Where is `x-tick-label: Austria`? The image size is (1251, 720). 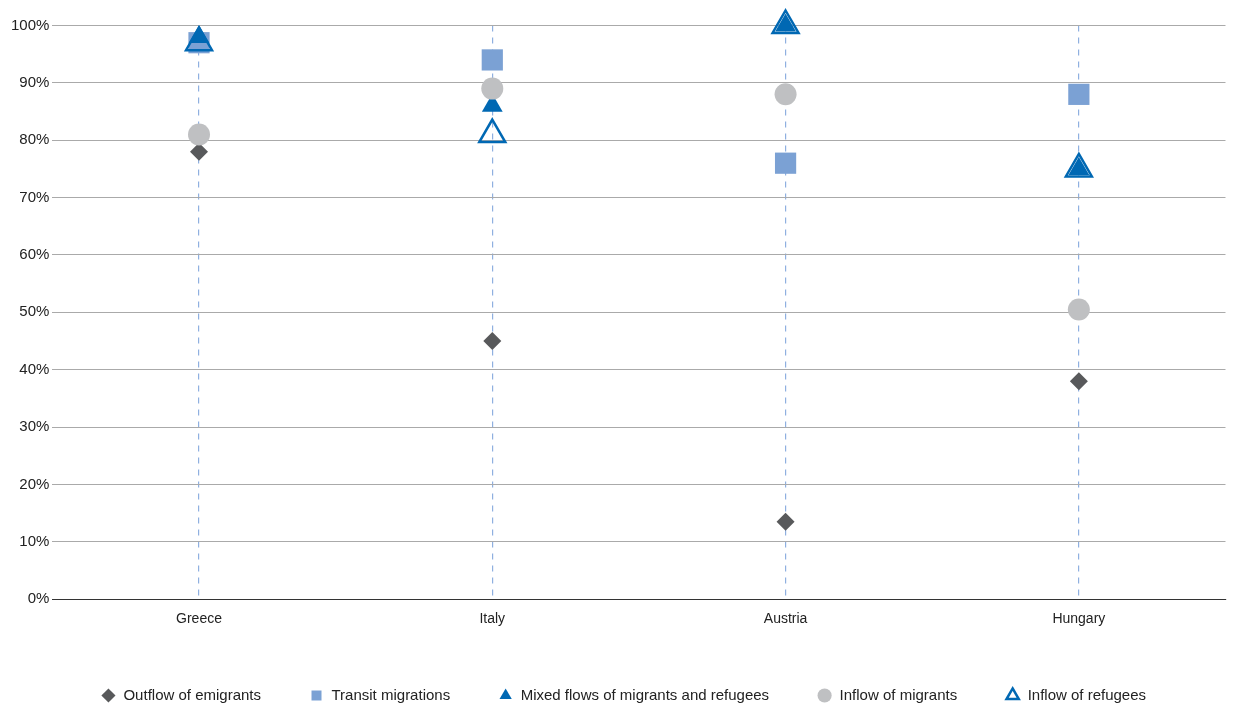
x-tick-label: Austria is located at coordinates (785, 618).